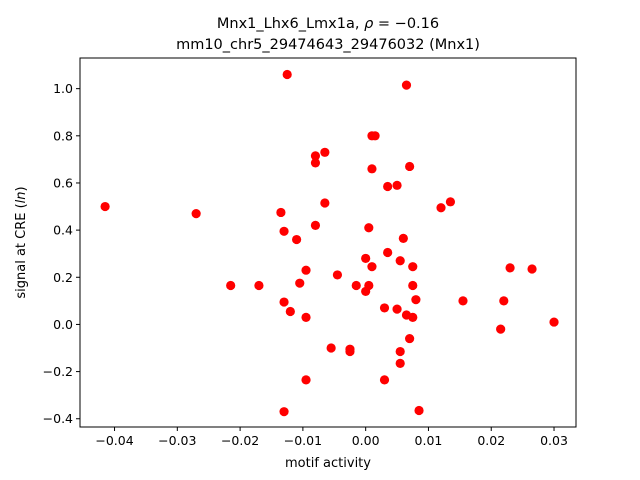 This screenshot has height=480, width=640. What do you see at coordinates (554, 440) in the screenshot?
I see `x-tick-label-7: 0.03` at bounding box center [554, 440].